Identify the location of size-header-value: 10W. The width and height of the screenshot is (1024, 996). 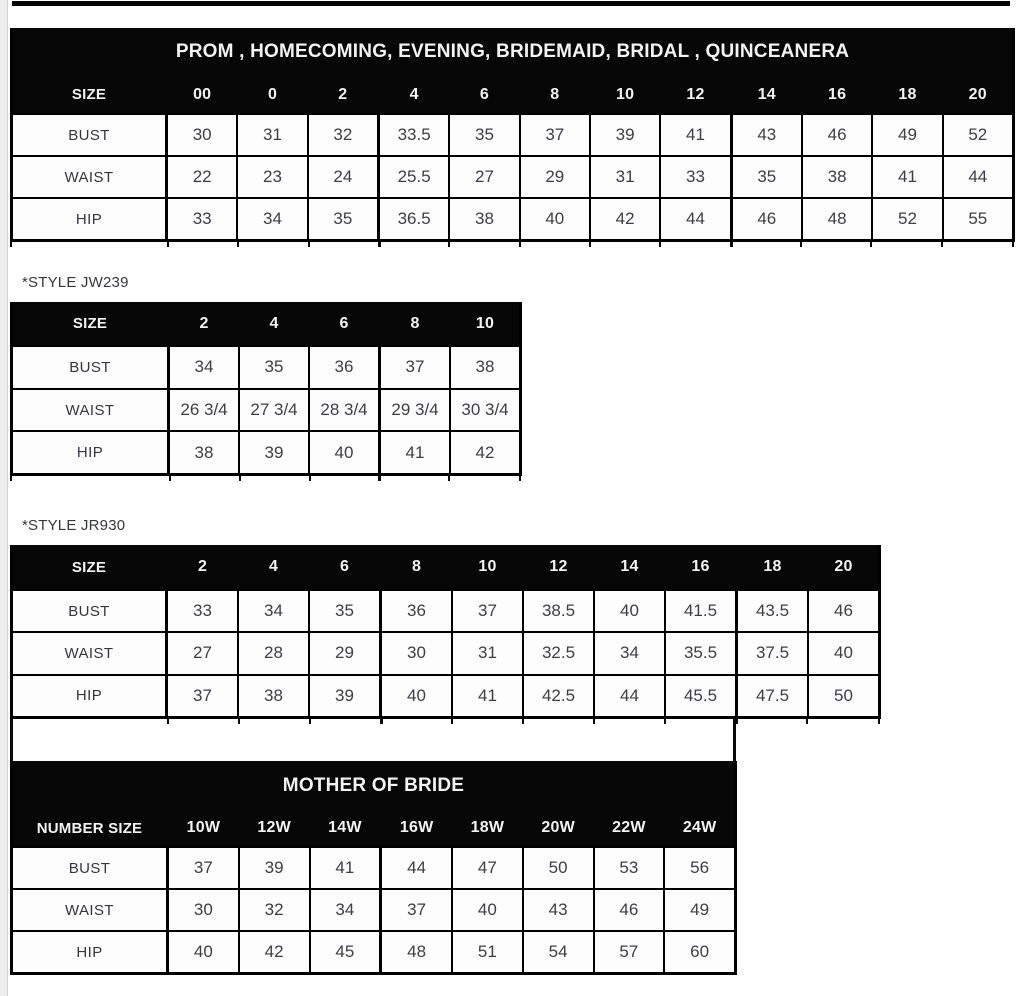
(203, 827).